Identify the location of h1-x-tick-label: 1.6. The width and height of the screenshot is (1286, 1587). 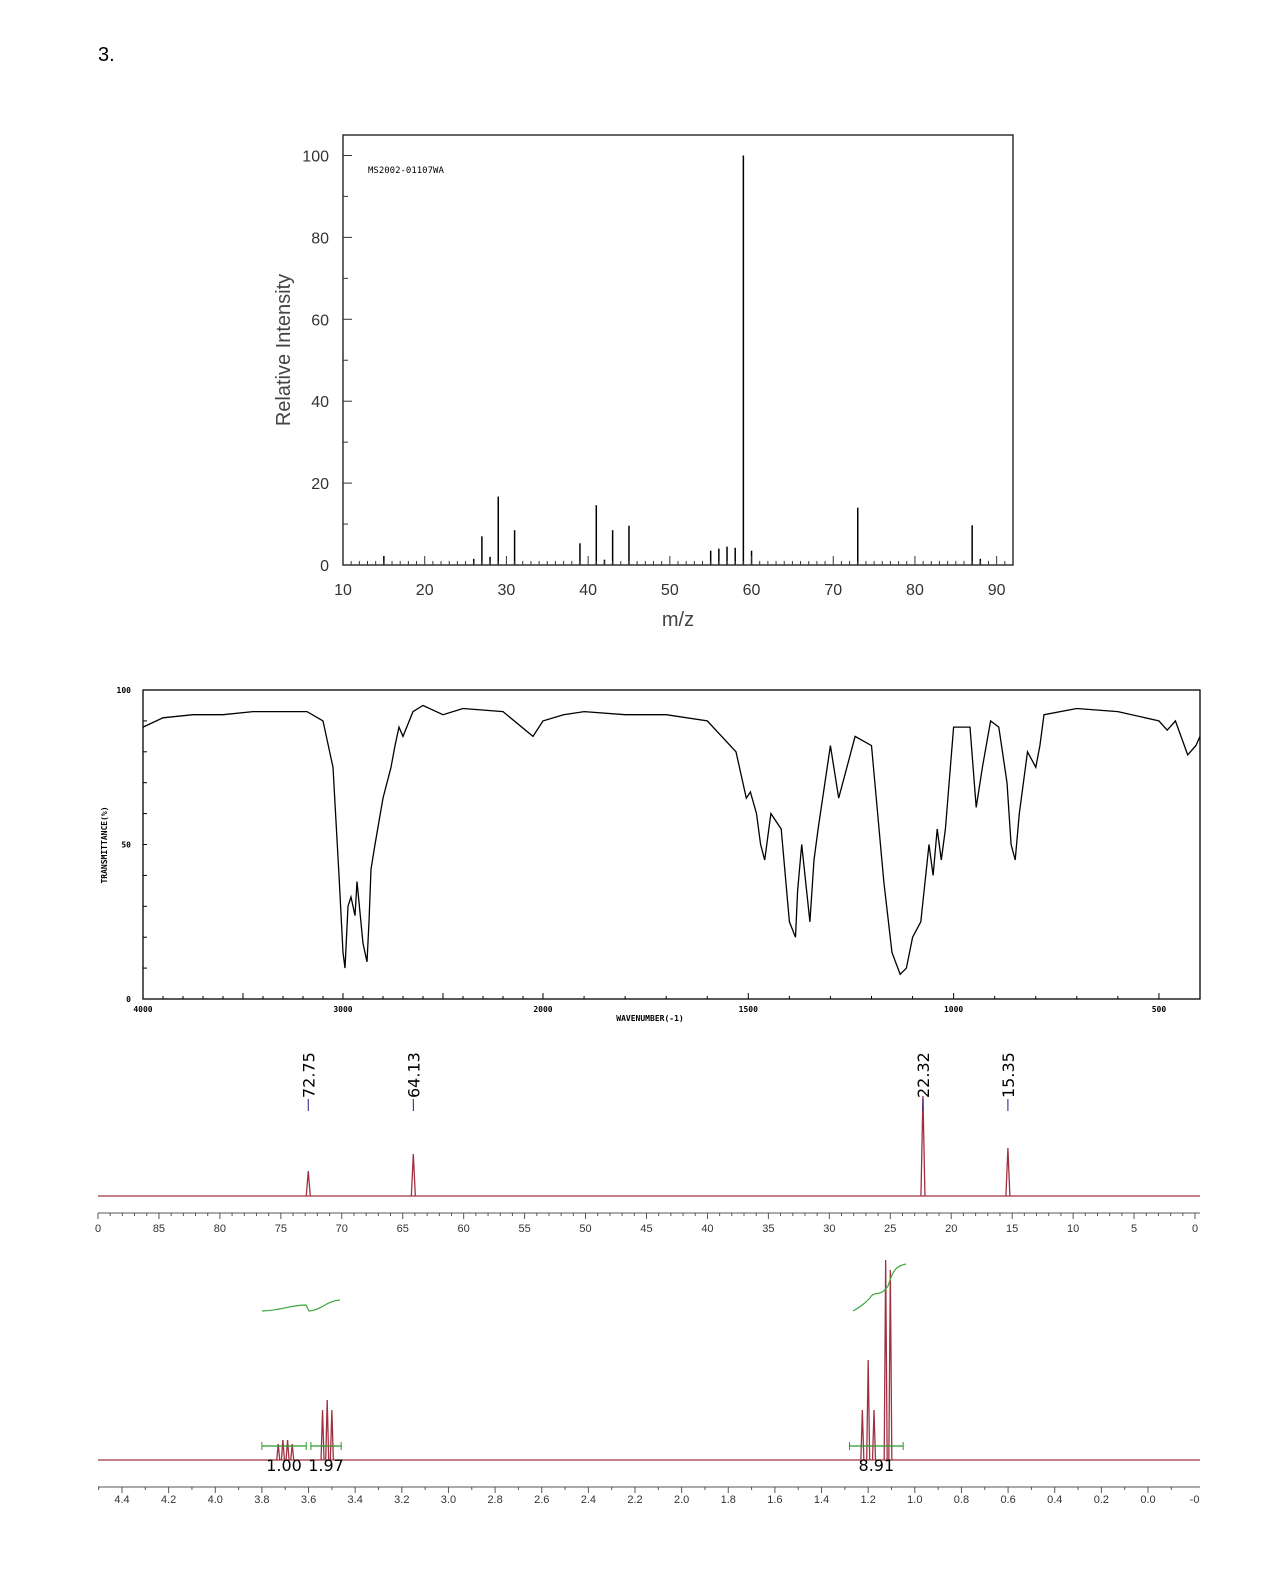
(774, 1500).